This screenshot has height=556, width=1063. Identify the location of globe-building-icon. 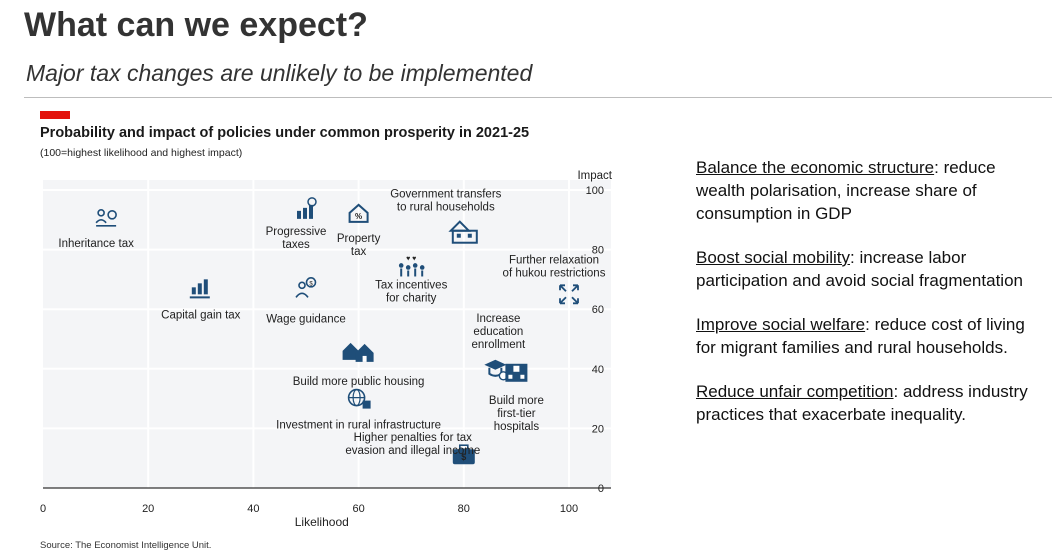
(359, 398).